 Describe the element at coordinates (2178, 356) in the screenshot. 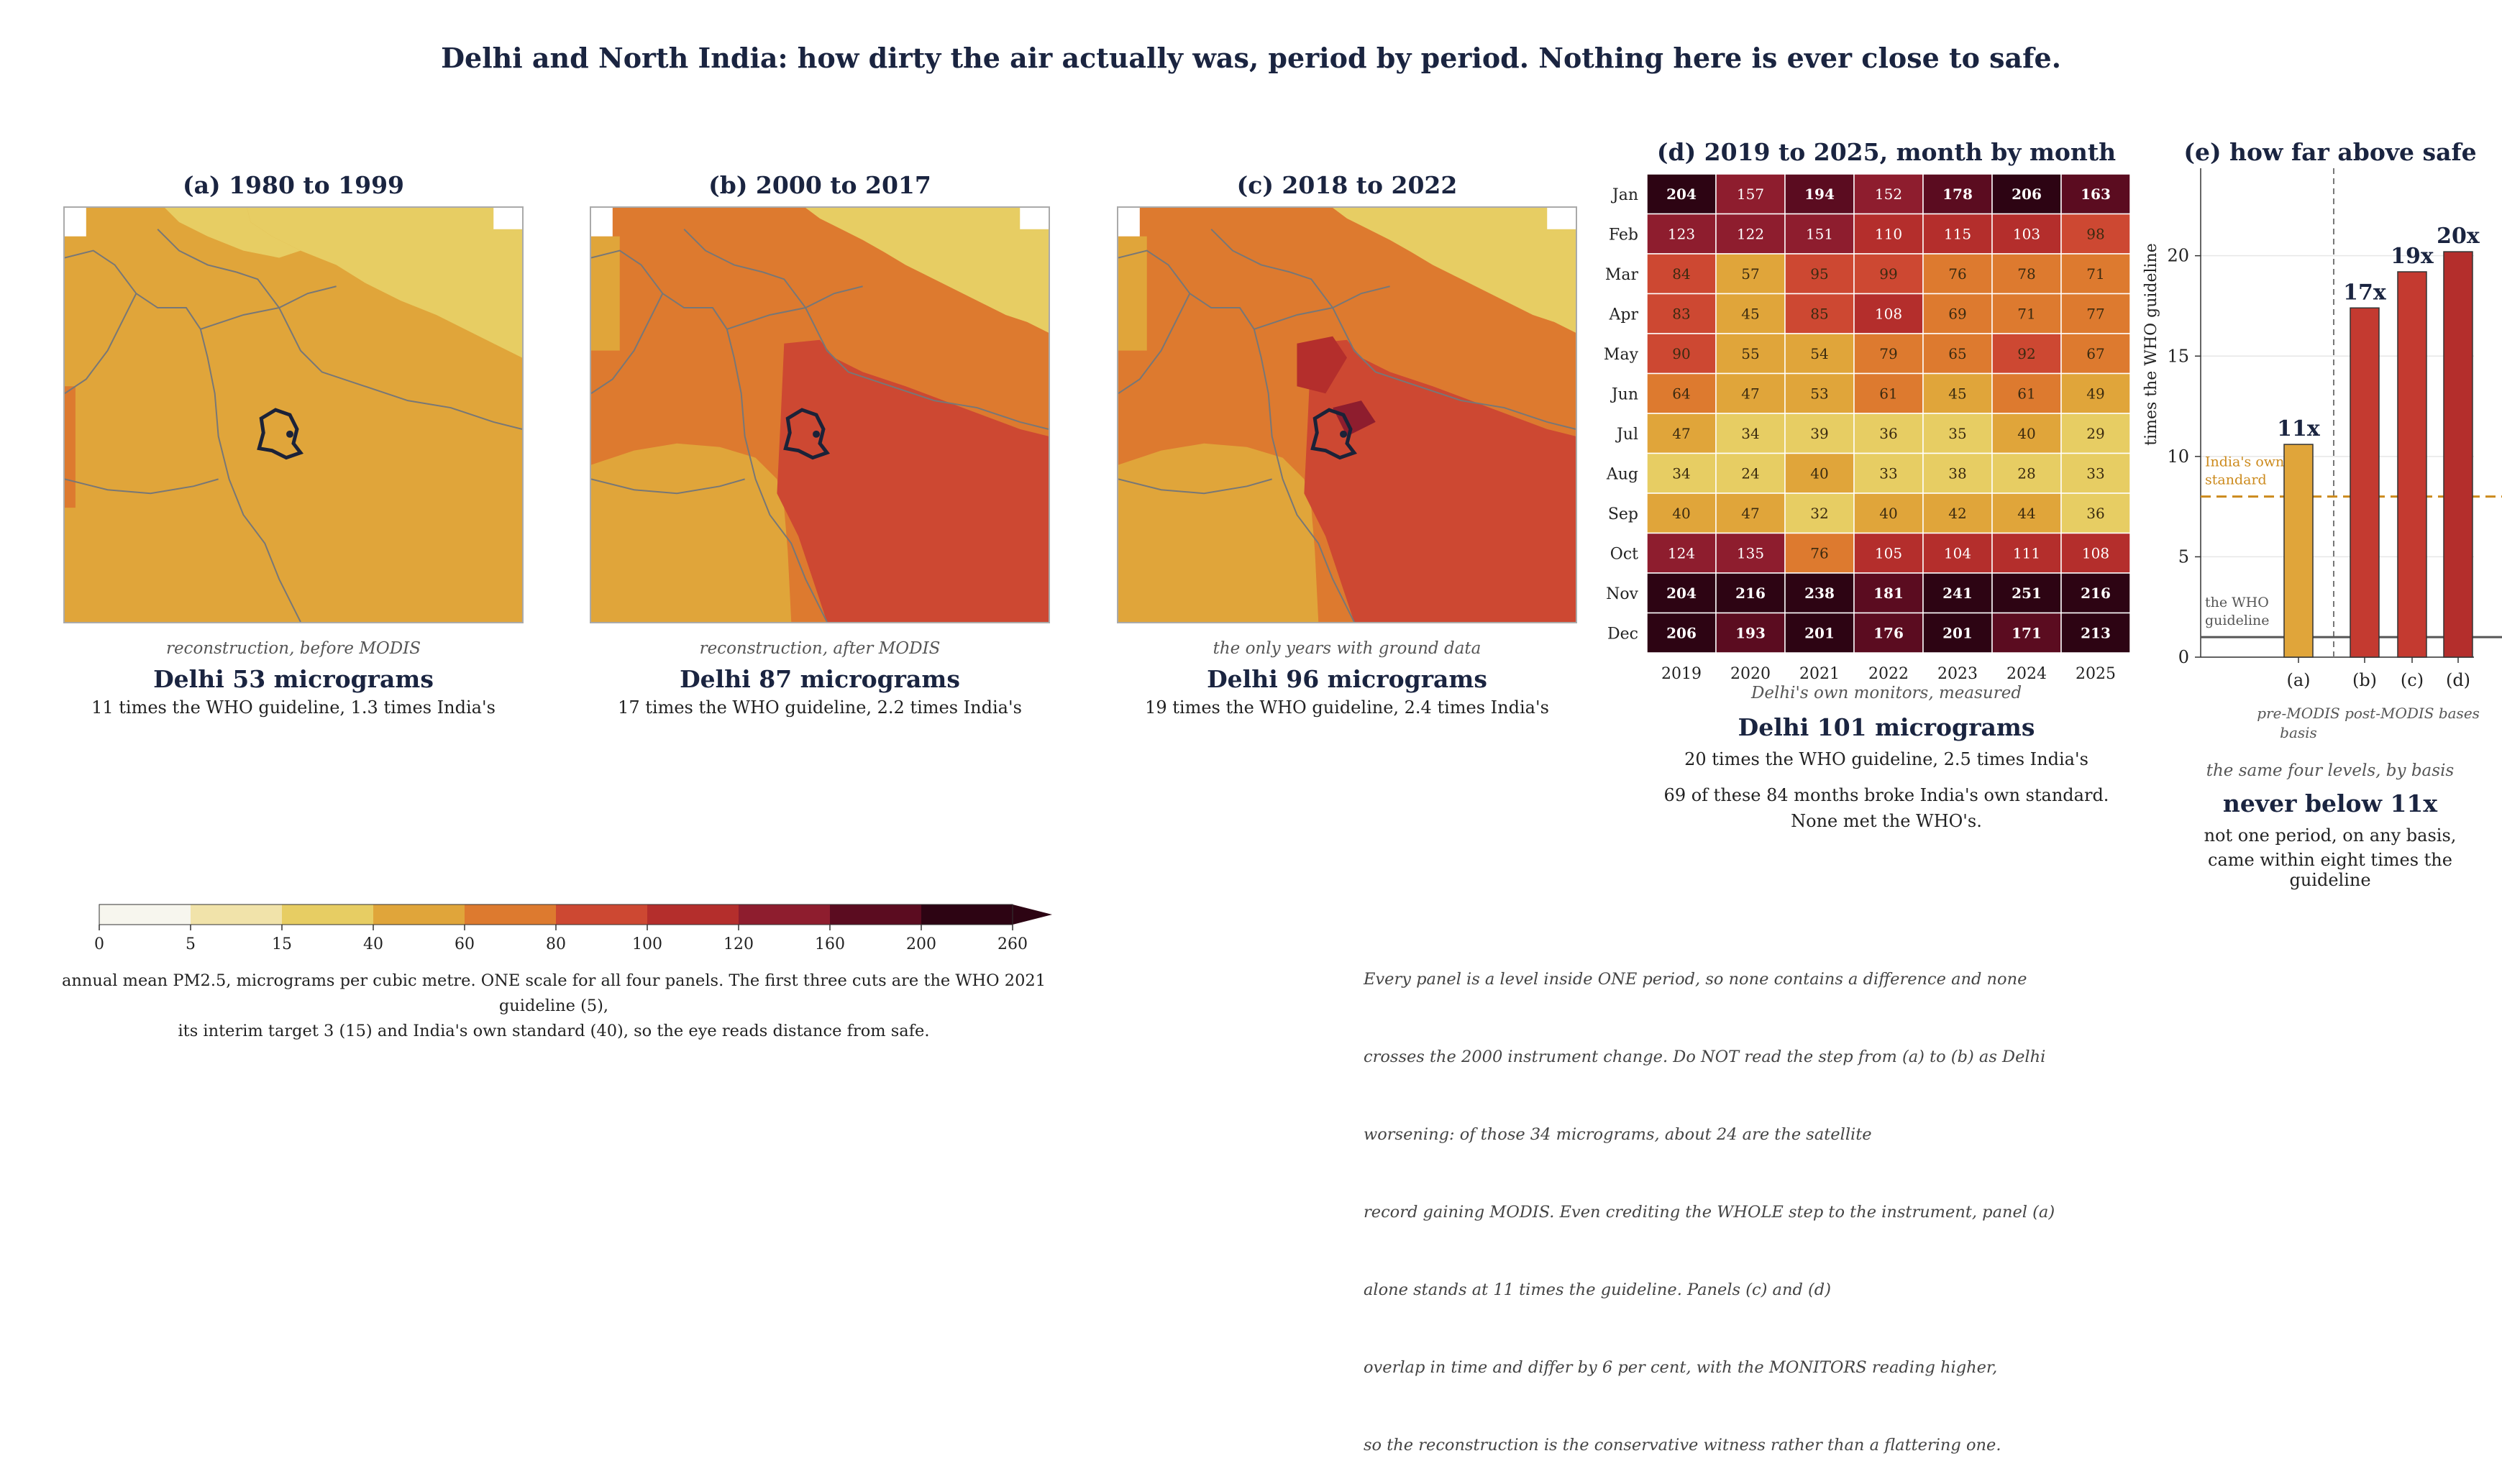

I see `y-tick-label: 15` at that location.